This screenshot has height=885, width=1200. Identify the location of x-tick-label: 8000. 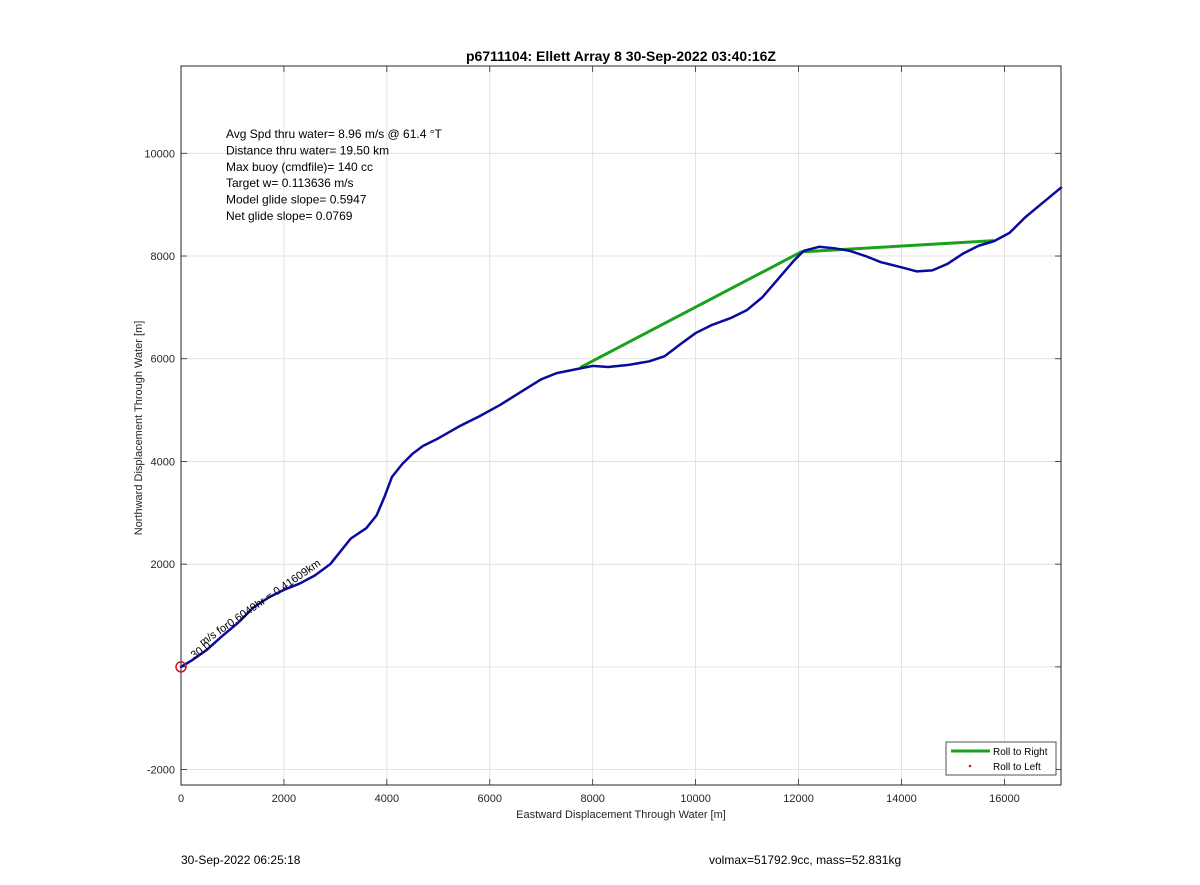
(592, 799).